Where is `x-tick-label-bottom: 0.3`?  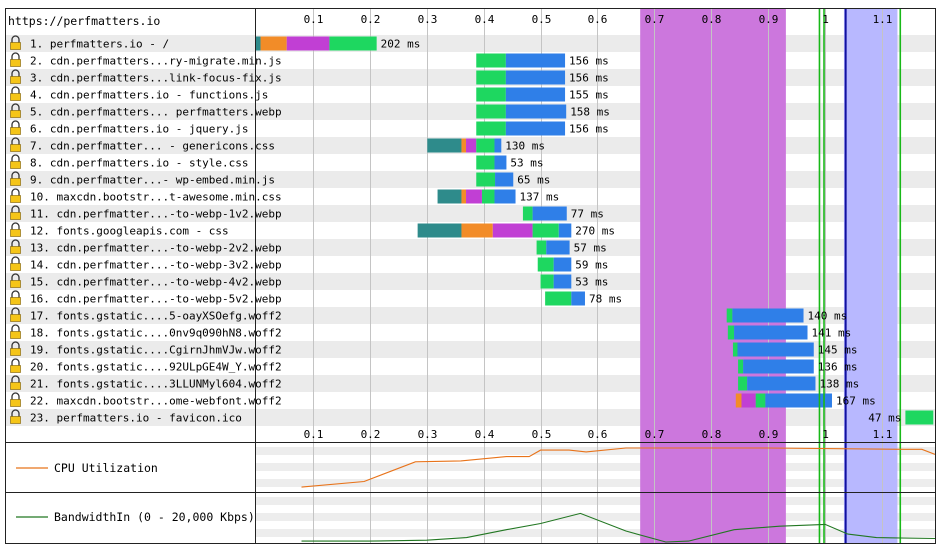
x-tick-label-bottom: 0.3 is located at coordinates (428, 434).